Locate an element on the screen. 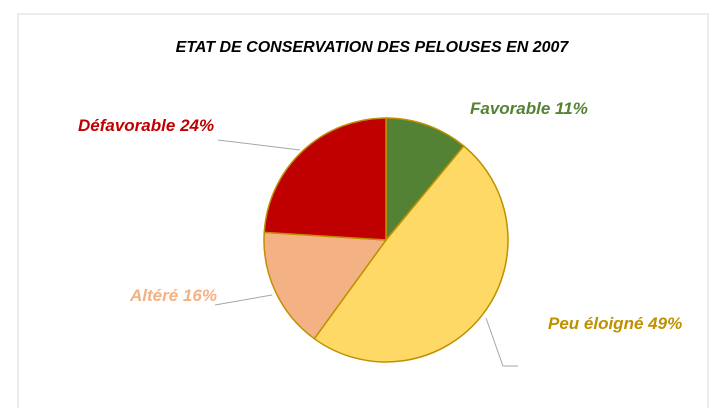 This screenshot has width=716, height=408. data-label: Peu éloigné 49% is located at coordinates (615, 323).